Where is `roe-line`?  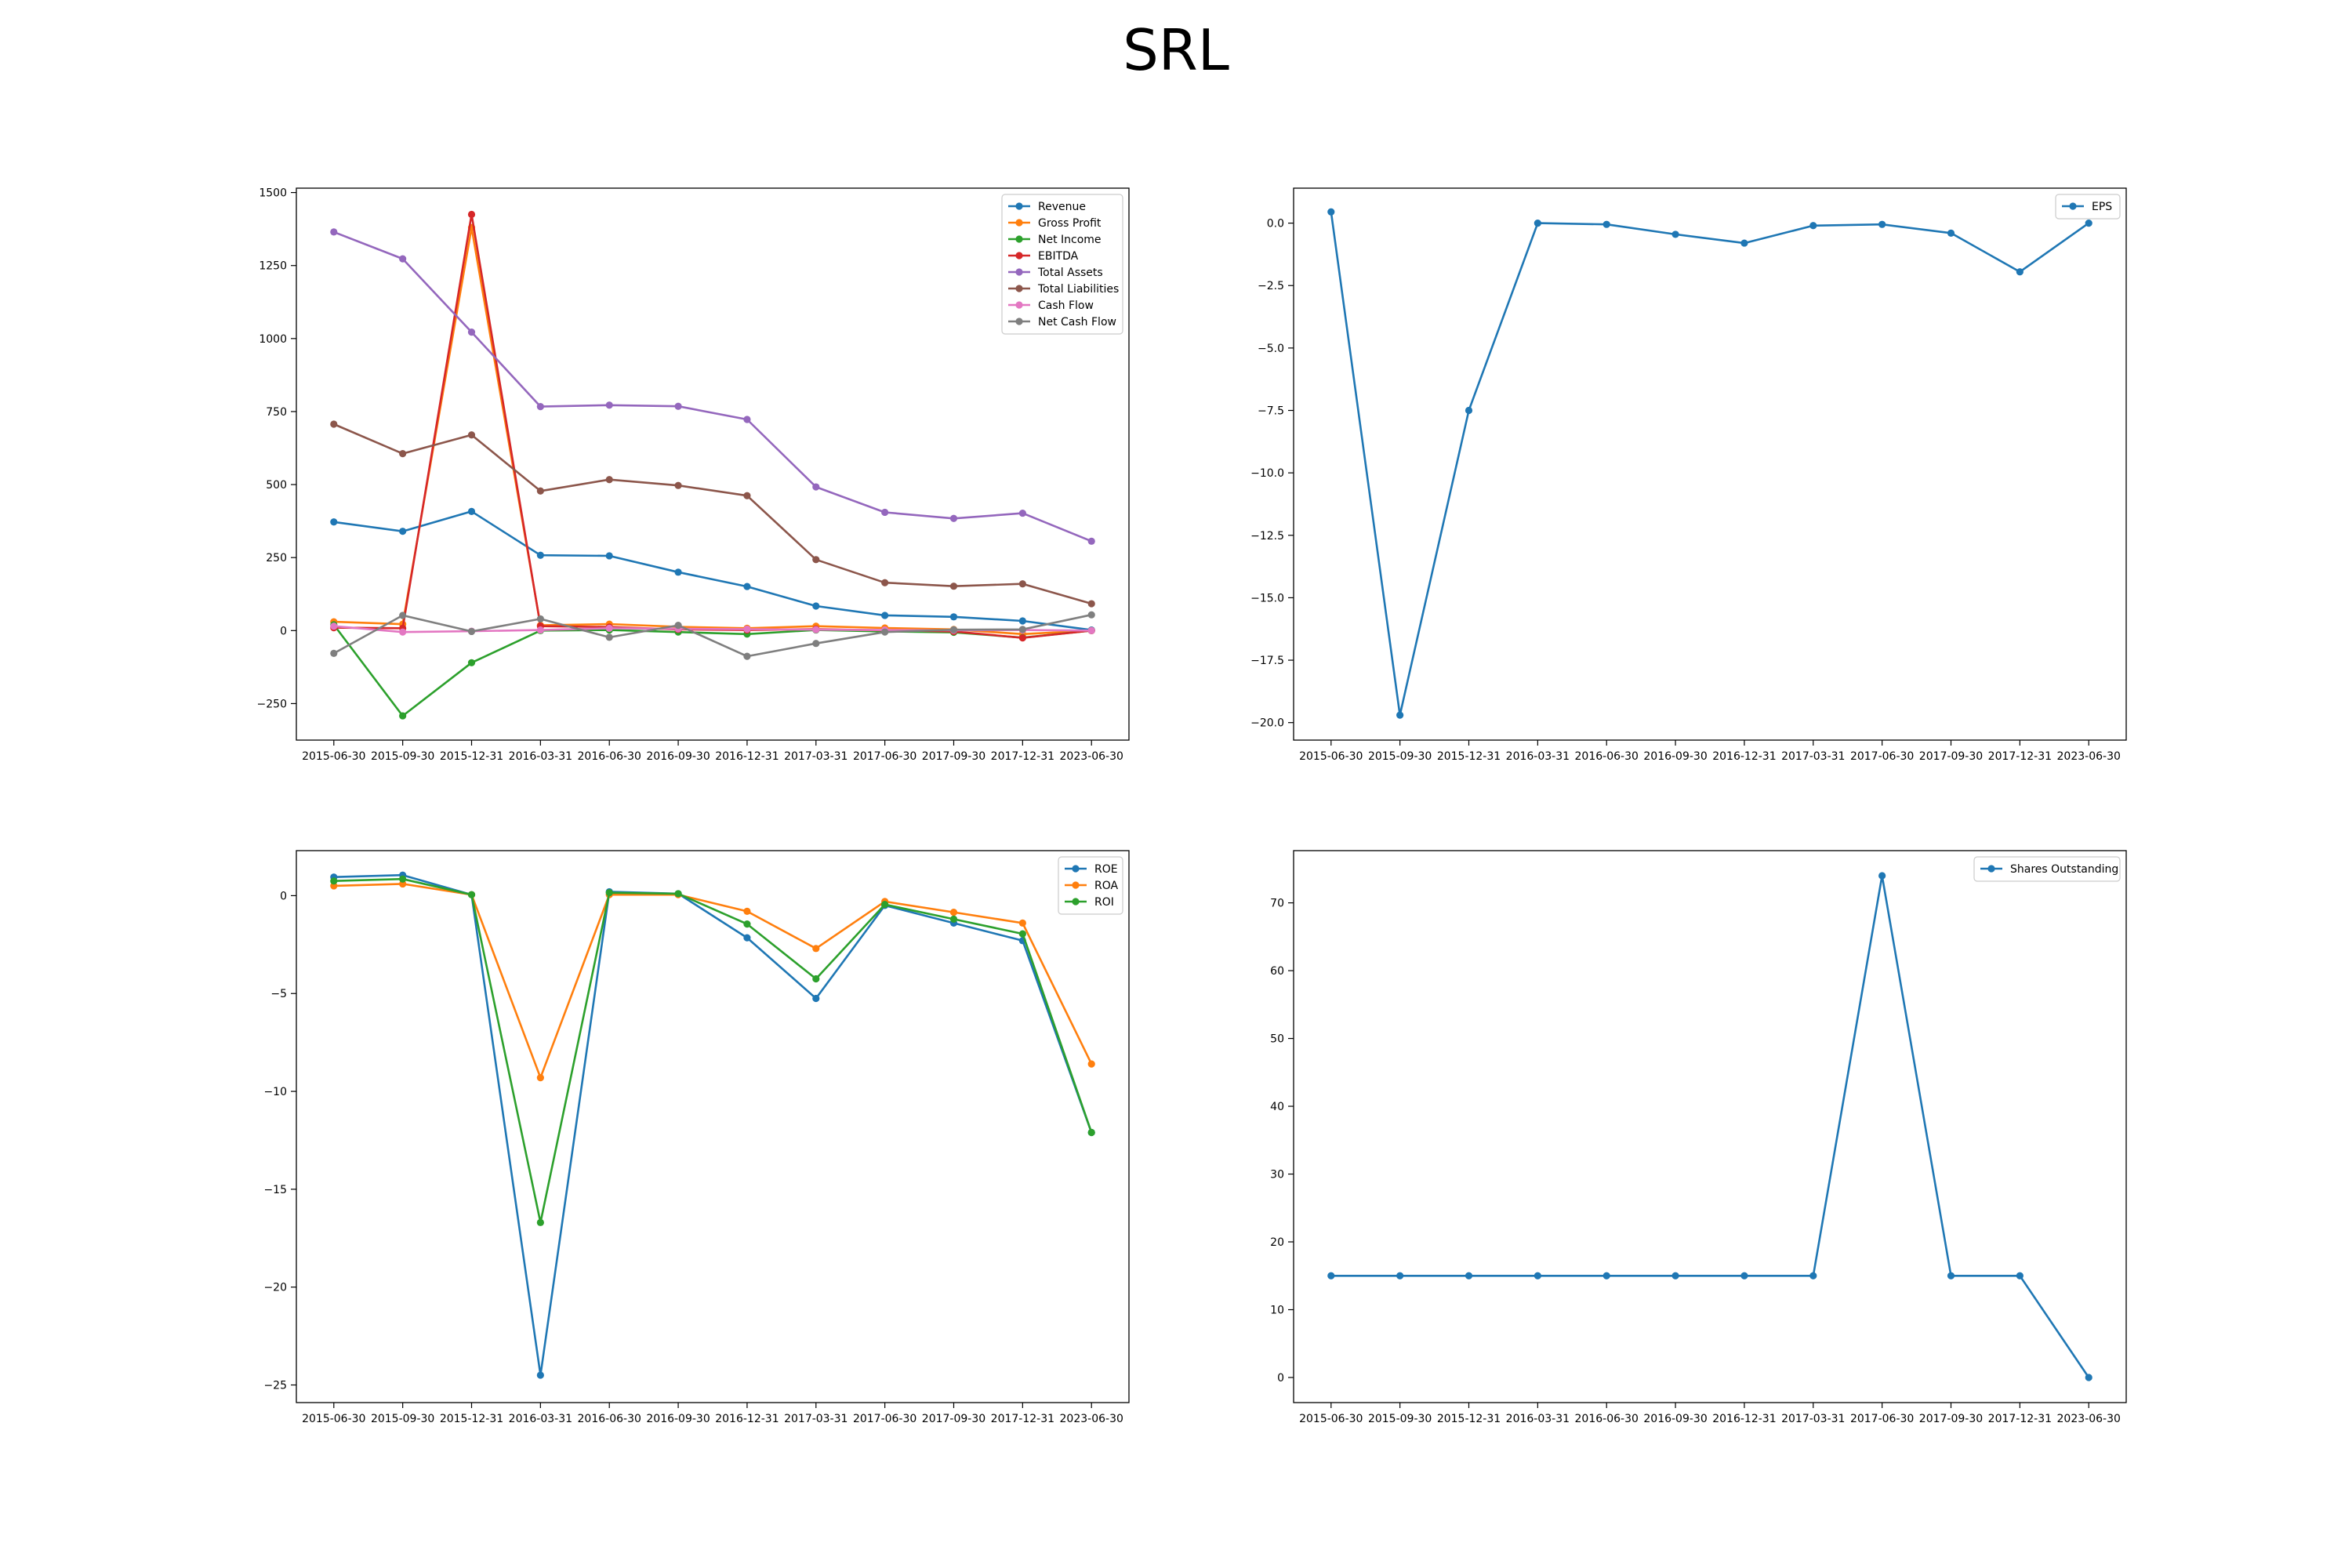 roe-line is located at coordinates (713, 1125).